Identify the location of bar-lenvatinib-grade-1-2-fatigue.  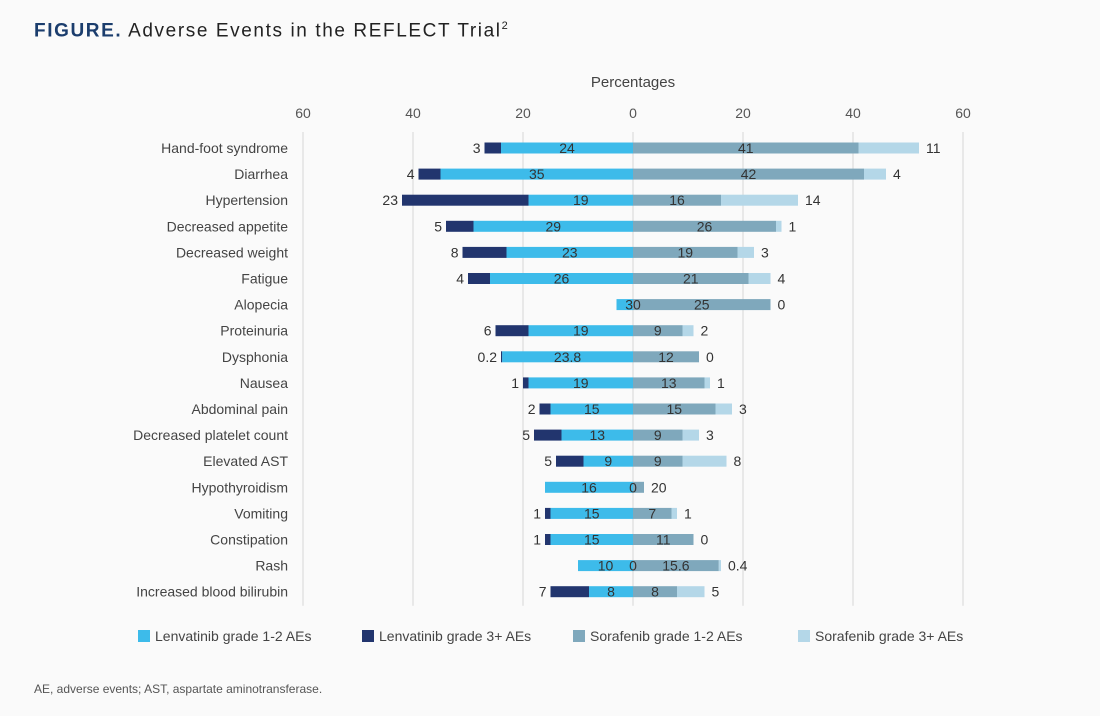
(561, 278).